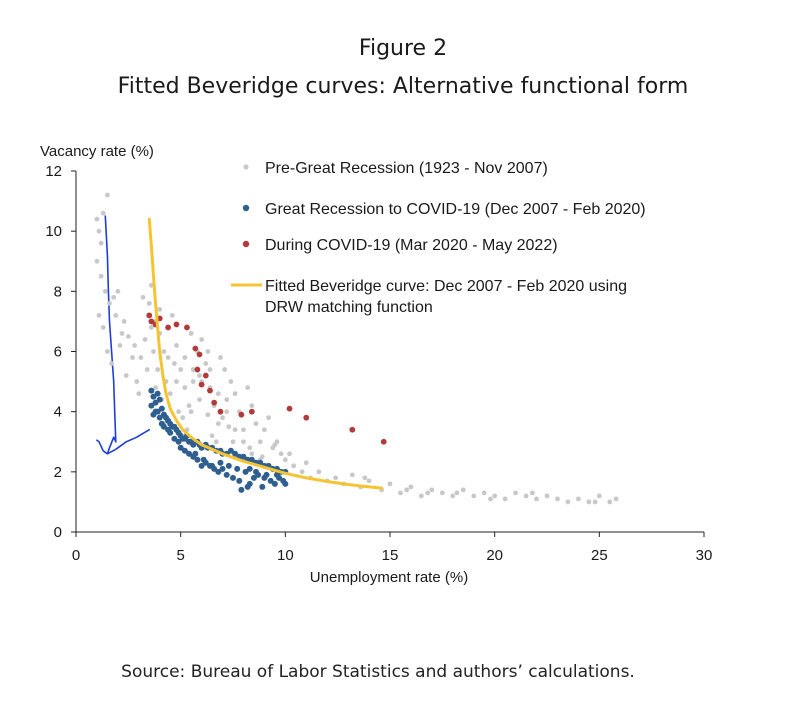 The width and height of the screenshot is (806, 703). I want to click on x-tick-label-15: 15, so click(390, 555).